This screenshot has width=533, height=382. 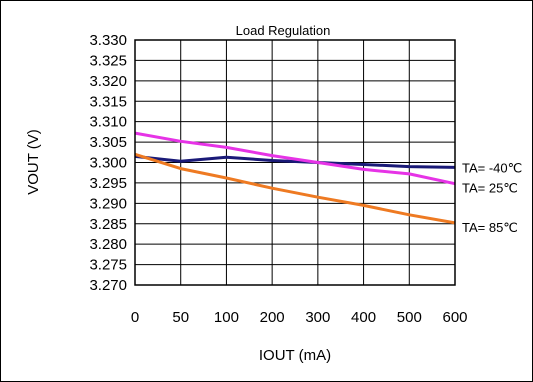 What do you see at coordinates (108, 122) in the screenshot?
I see `y-tick-label: 3.310` at bounding box center [108, 122].